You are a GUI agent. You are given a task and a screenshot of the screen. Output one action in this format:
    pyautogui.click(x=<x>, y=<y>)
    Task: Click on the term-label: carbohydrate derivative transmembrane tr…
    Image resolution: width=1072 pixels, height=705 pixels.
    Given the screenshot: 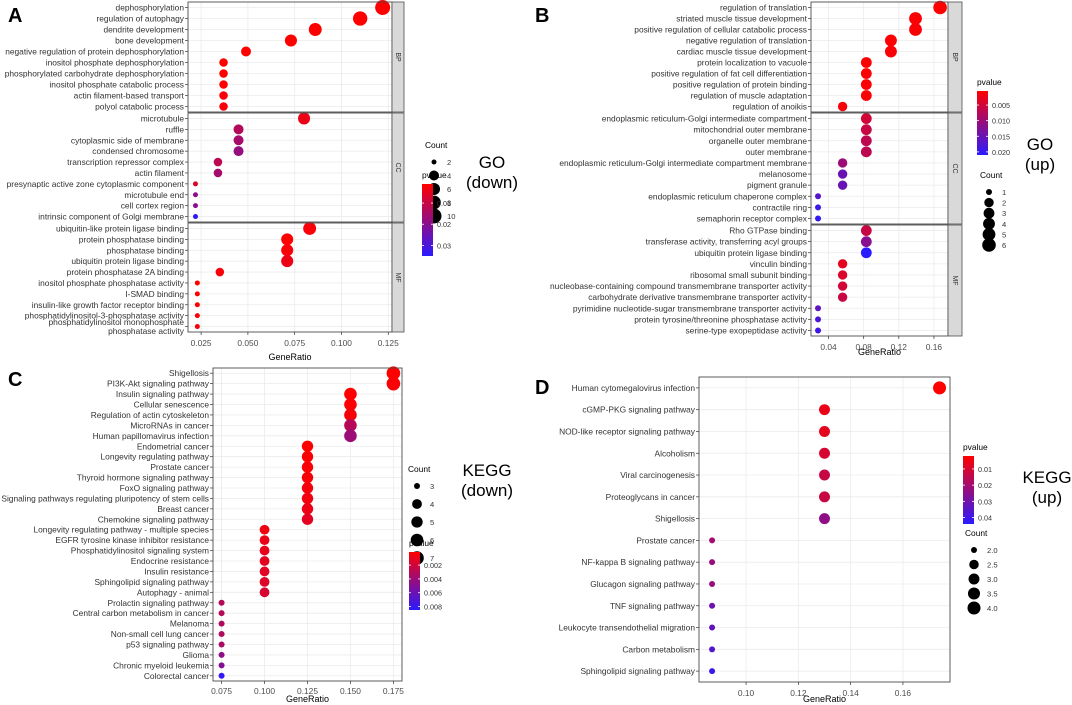 What is the action you would take?
    pyautogui.click(x=698, y=297)
    